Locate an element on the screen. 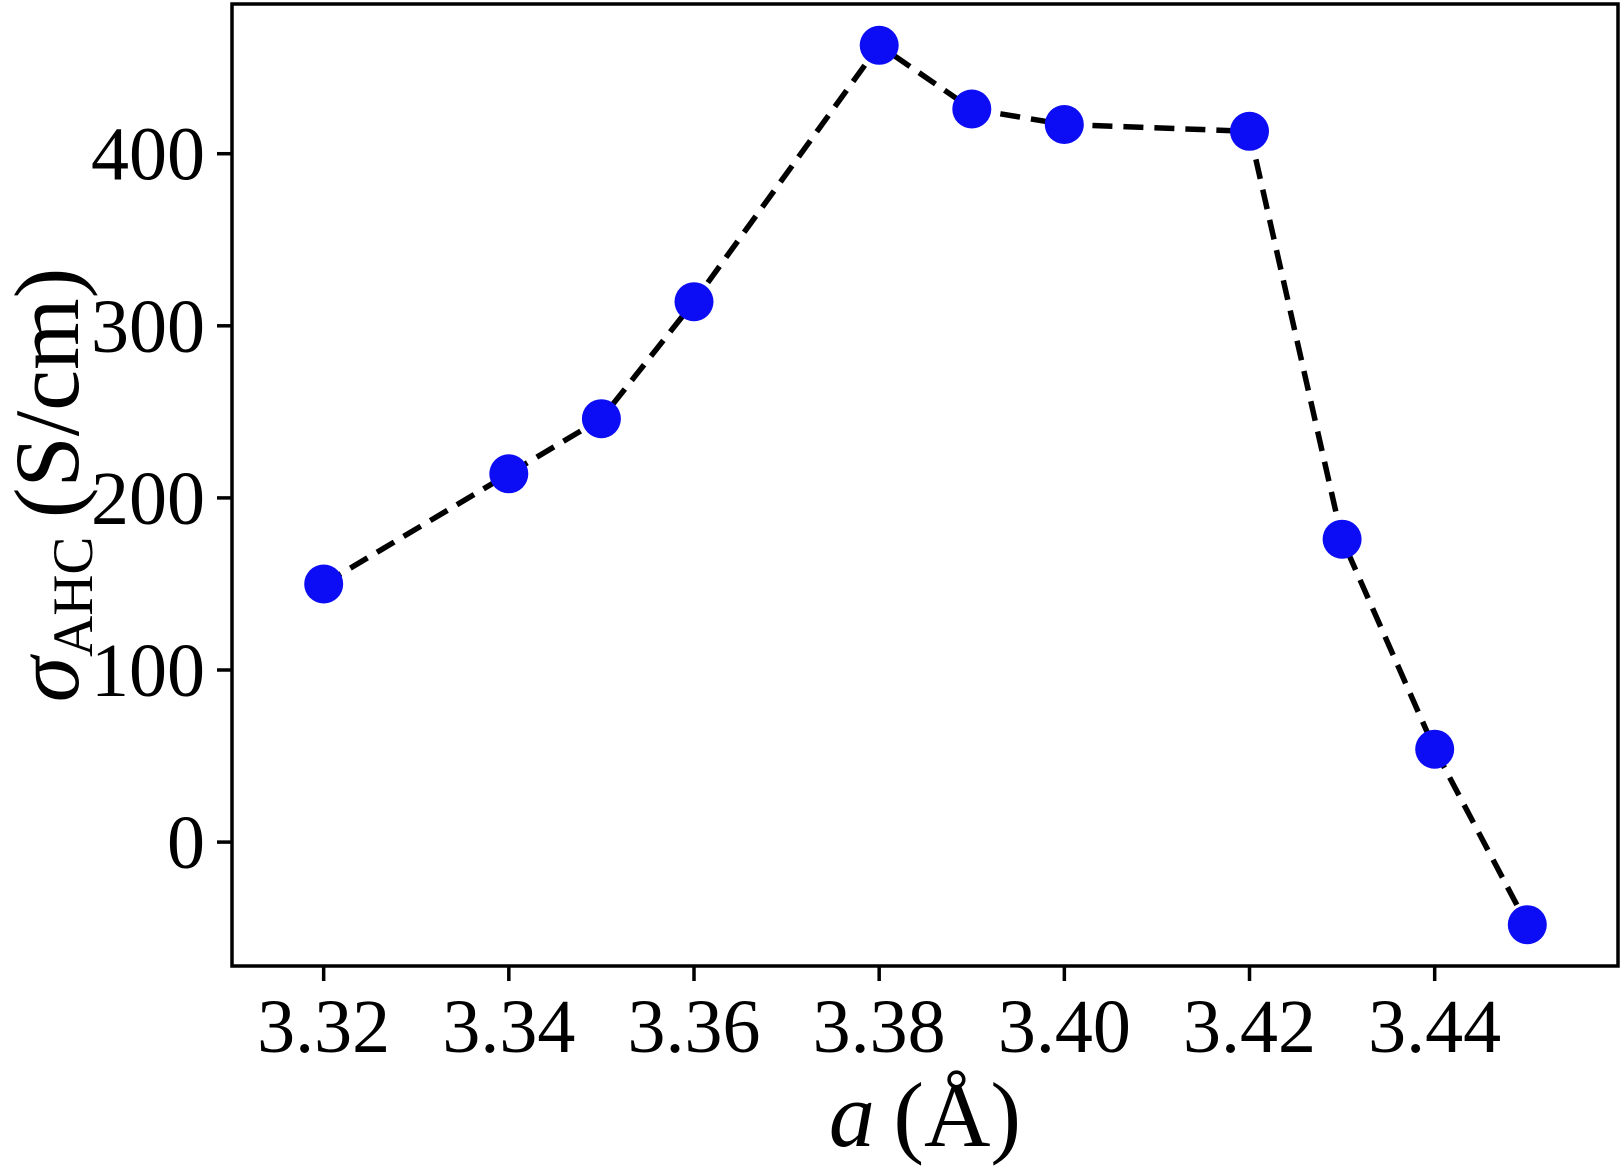 The image size is (1623, 1172). x-tick-label: 3.36 is located at coordinates (694, 1027).